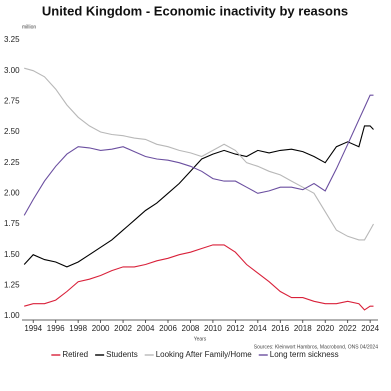  Describe the element at coordinates (258, 328) in the screenshot. I see `x-tick-label: 2014` at that location.